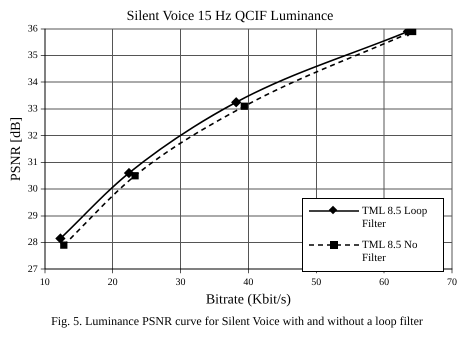 The image size is (474, 348). What do you see at coordinates (452, 282) in the screenshot?
I see `x-tick-label: 70` at bounding box center [452, 282].